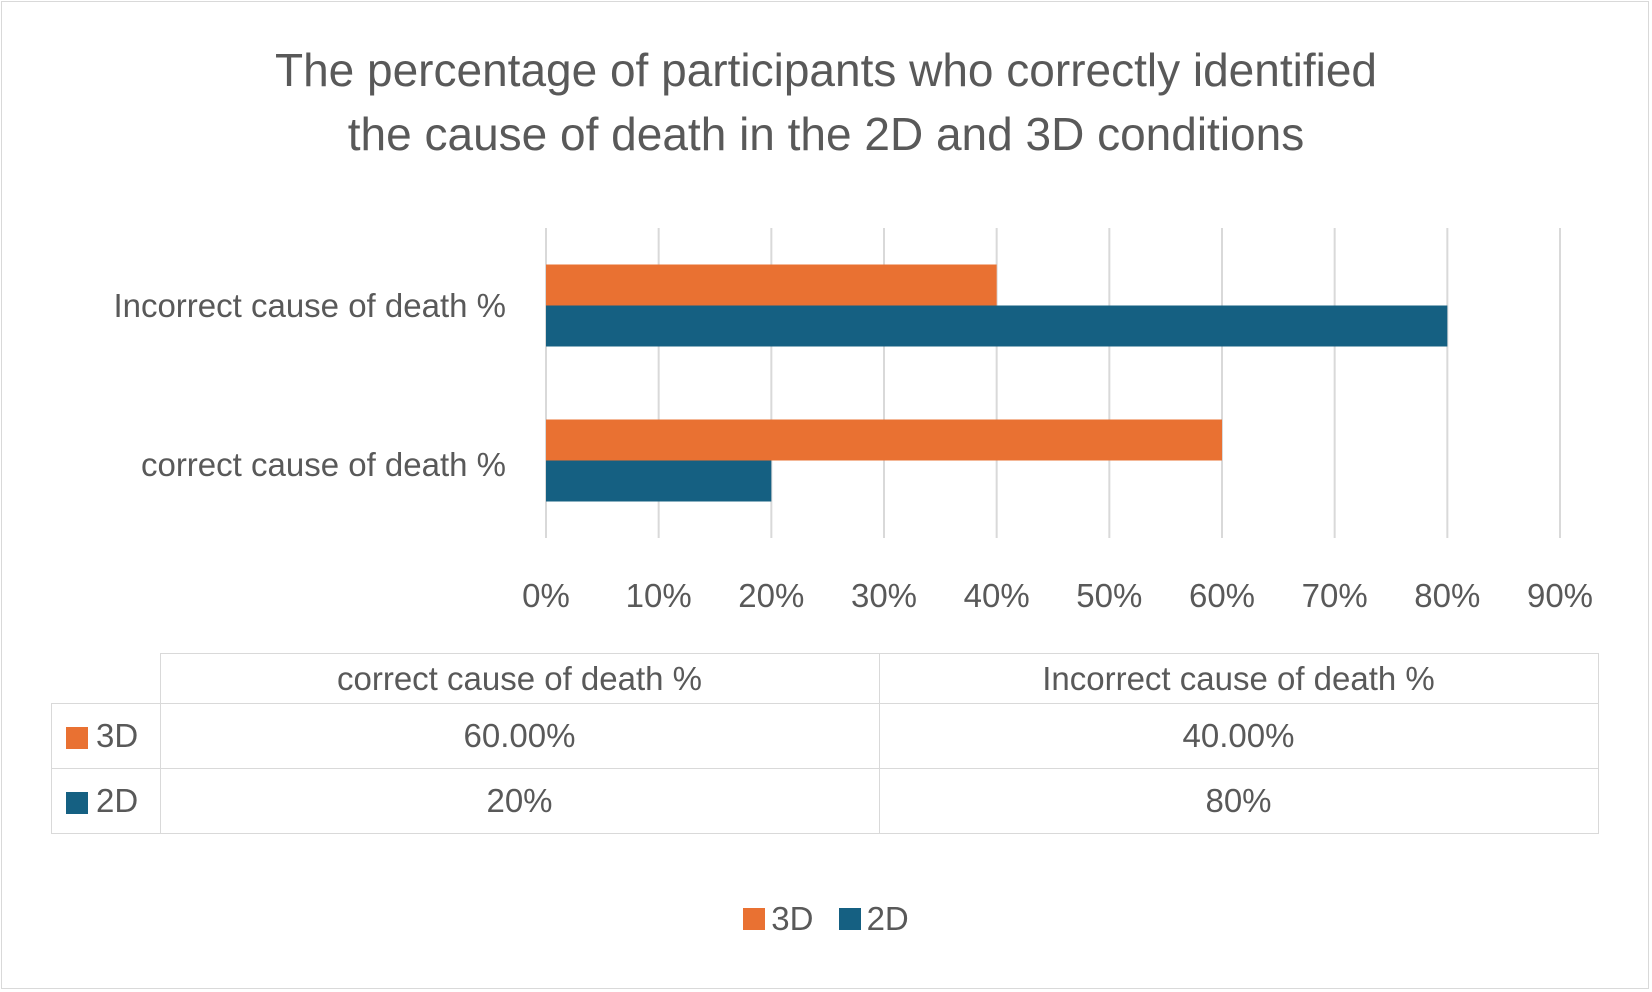 Image resolution: width=1652 pixels, height=992 pixels. Describe the element at coordinates (771, 285) in the screenshot. I see `bar-3d-incorrect` at that location.